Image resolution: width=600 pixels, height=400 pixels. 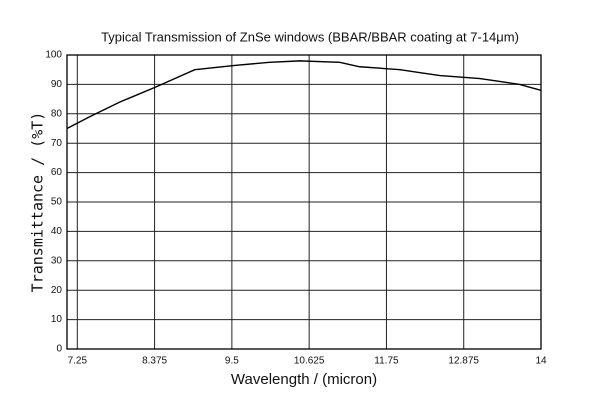 I want to click on y-tick-label: 70, so click(x=57, y=143).